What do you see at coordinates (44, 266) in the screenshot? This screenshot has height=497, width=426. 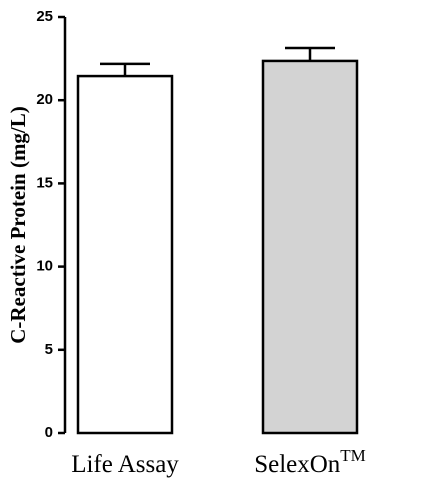 I see `y-tick-label: 10` at bounding box center [44, 266].